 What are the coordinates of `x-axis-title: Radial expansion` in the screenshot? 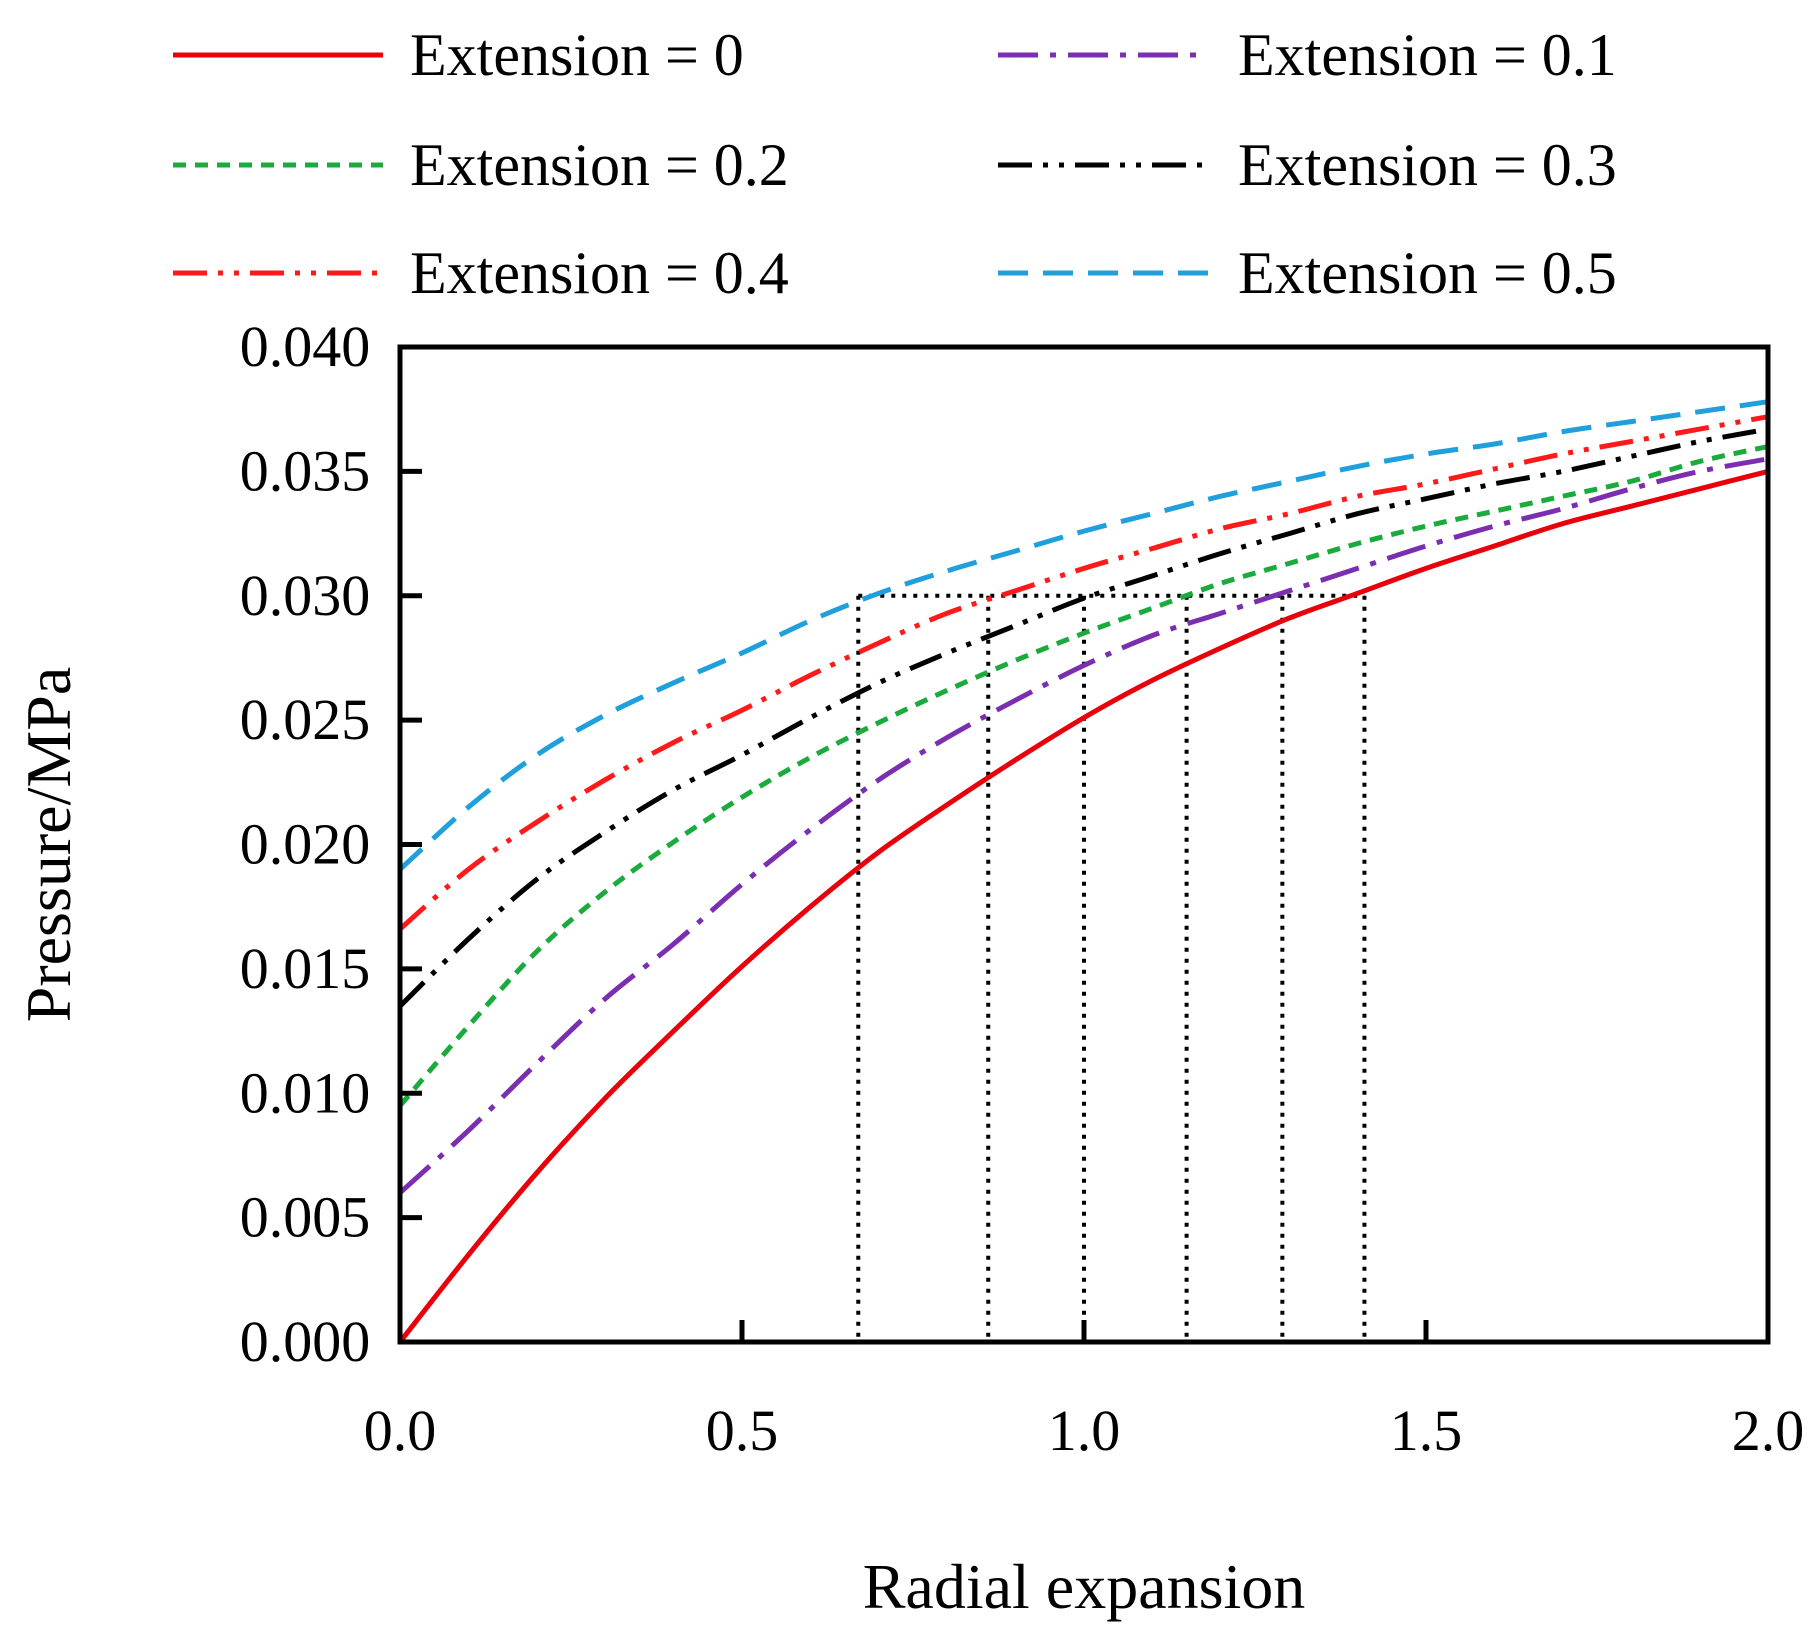 It's located at (1084, 1586).